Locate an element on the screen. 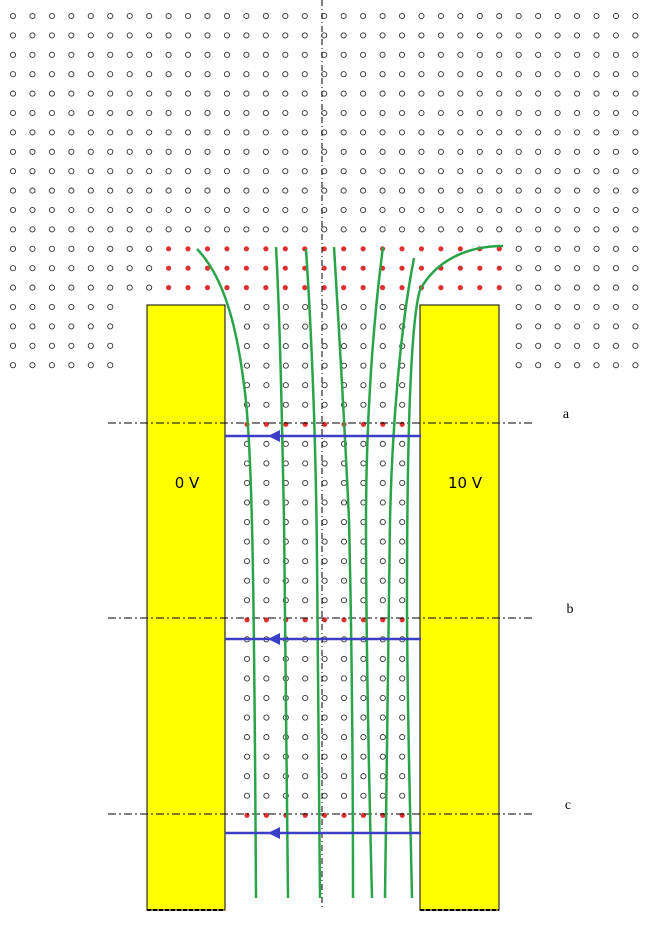 Image resolution: width=646 pixels, height=925 pixels. field-arrows is located at coordinates (323, 634).